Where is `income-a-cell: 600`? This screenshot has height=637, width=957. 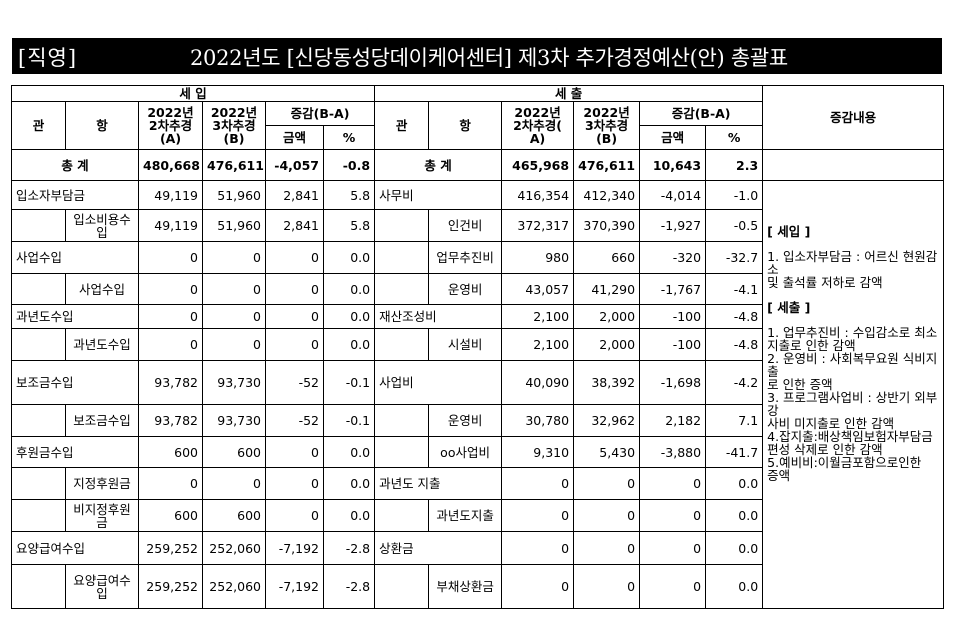
income-a-cell: 600 is located at coordinates (170, 515).